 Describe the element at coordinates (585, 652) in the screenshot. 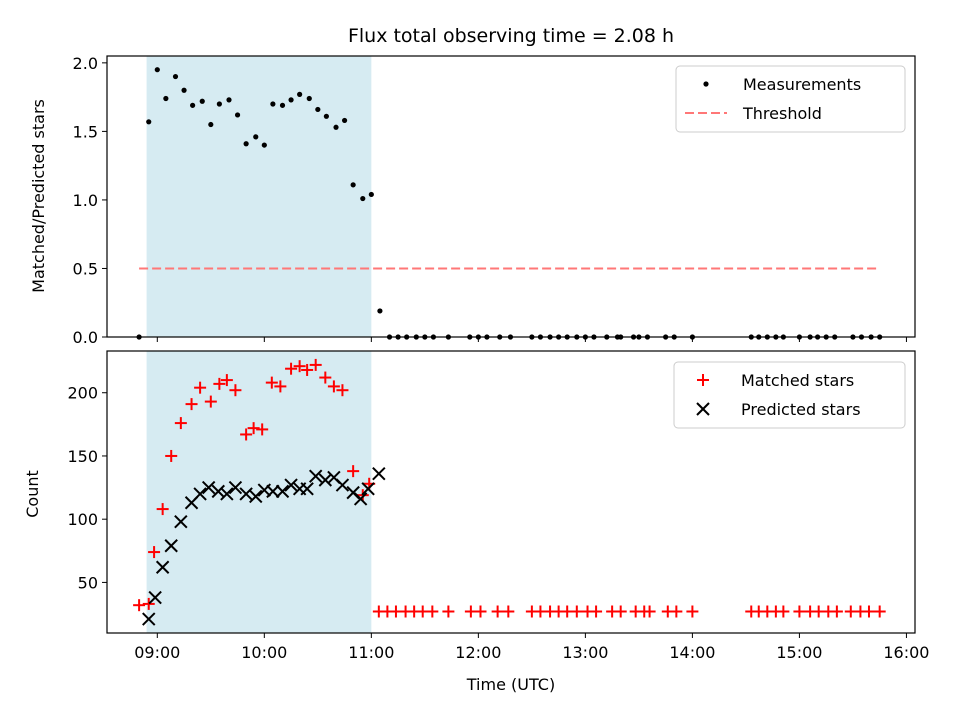

I see `x-tick-label: 13:00` at that location.